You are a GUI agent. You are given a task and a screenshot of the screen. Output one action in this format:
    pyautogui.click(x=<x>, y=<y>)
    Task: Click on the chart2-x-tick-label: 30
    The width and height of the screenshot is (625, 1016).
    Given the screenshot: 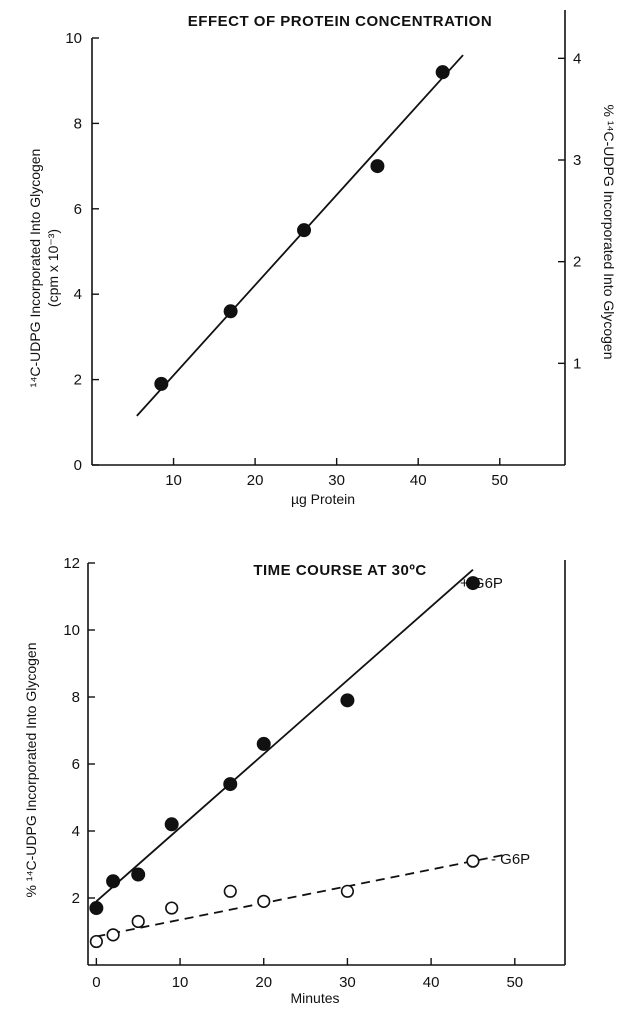 What is the action you would take?
    pyautogui.click(x=347, y=982)
    